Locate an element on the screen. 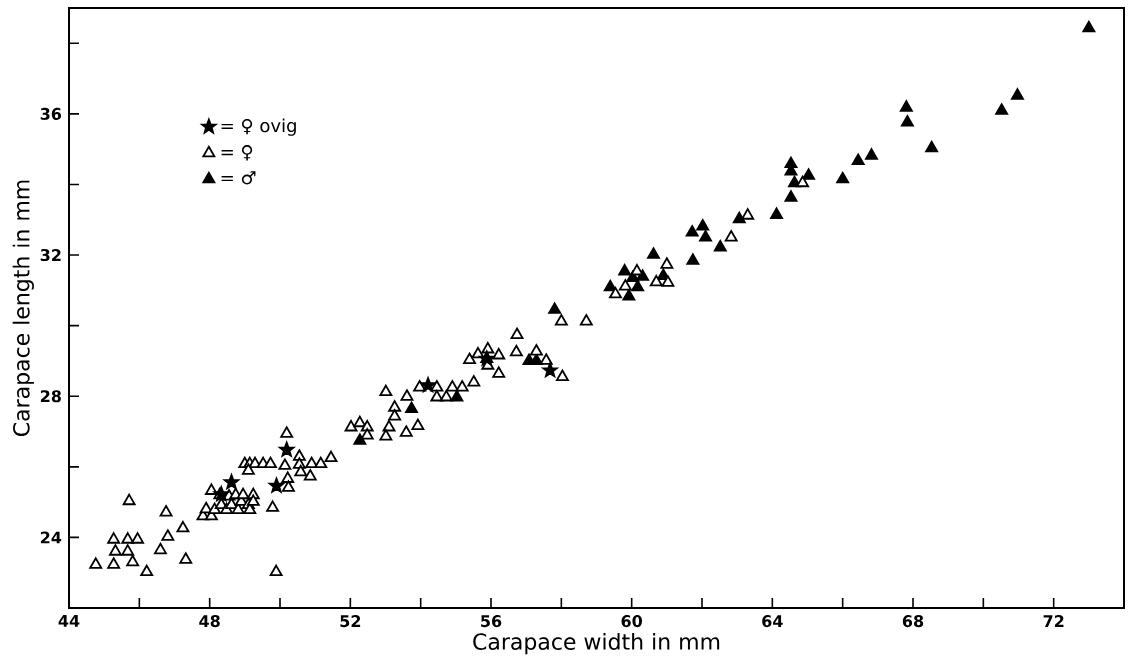 Image resolution: width=1133 pixels, height=671 pixels. legend-label: = ♀ is located at coordinates (237, 153).